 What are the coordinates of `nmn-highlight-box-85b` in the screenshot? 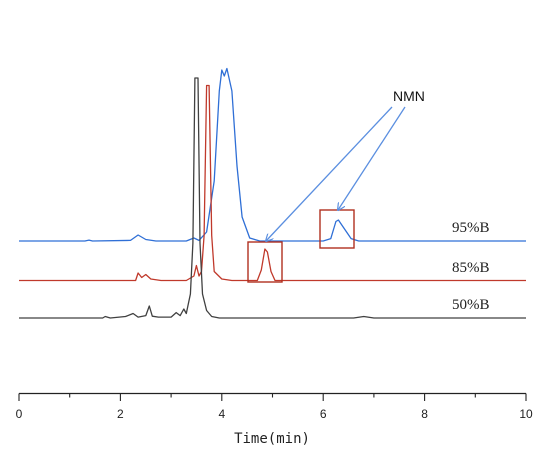 It's located at (265, 262).